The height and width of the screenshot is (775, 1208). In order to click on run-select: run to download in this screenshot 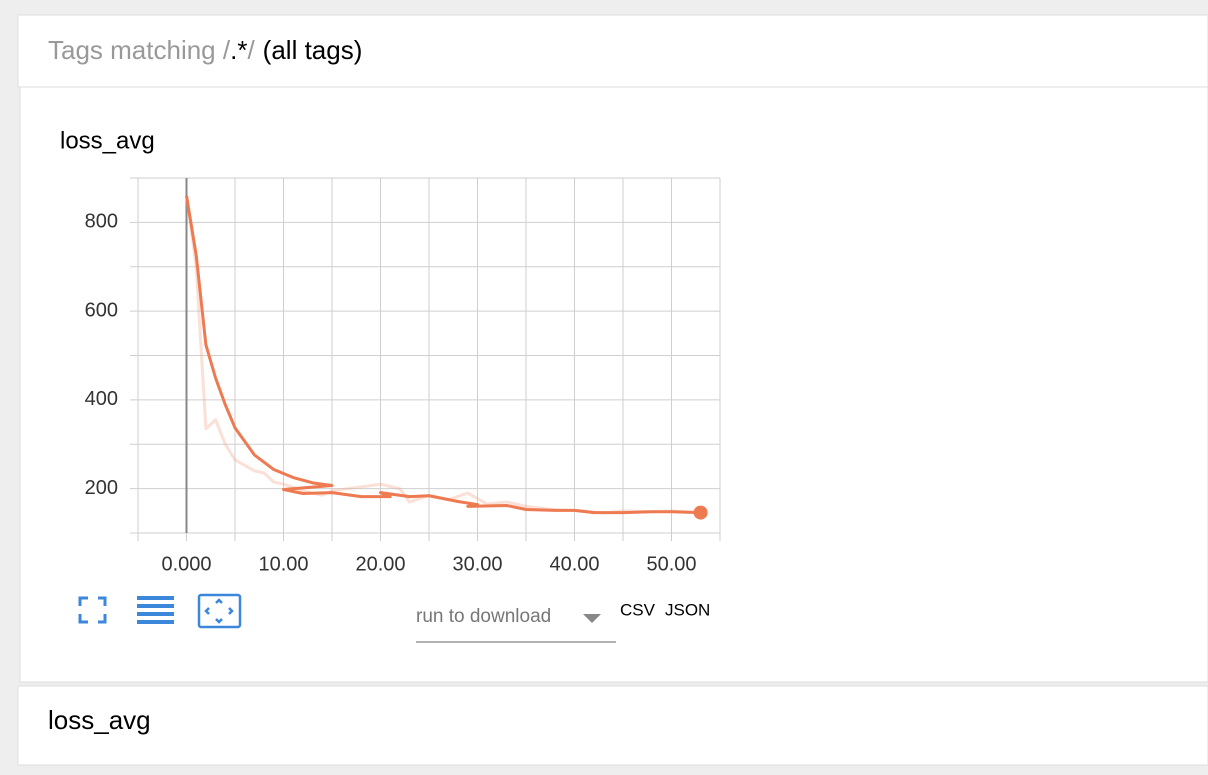, I will do `click(516, 624)`.